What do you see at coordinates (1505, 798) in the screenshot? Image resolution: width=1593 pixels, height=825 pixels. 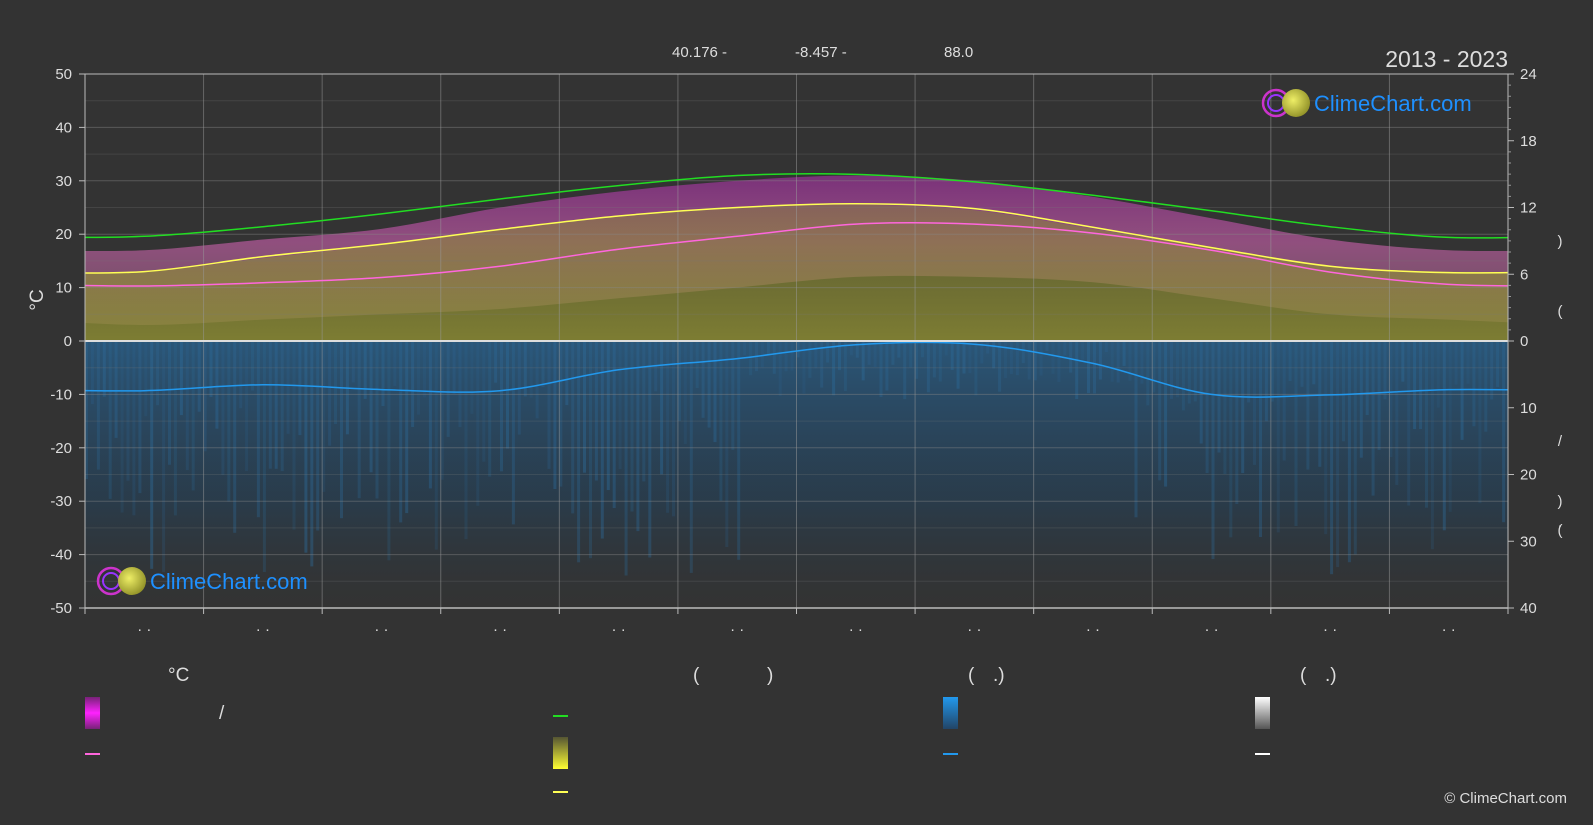 I see `copyright: © ClimeChart.com` at bounding box center [1505, 798].